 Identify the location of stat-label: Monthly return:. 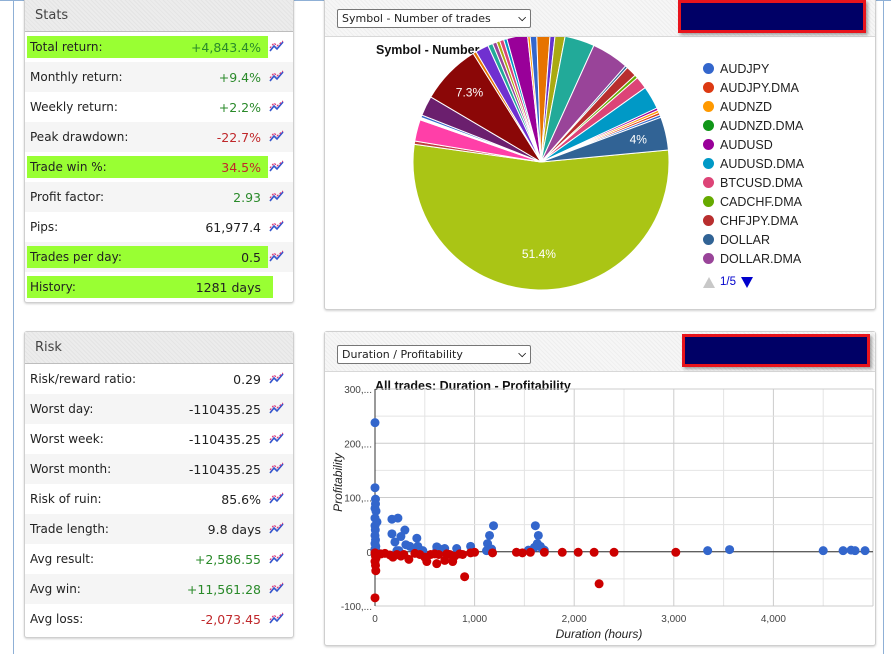
(76, 77).